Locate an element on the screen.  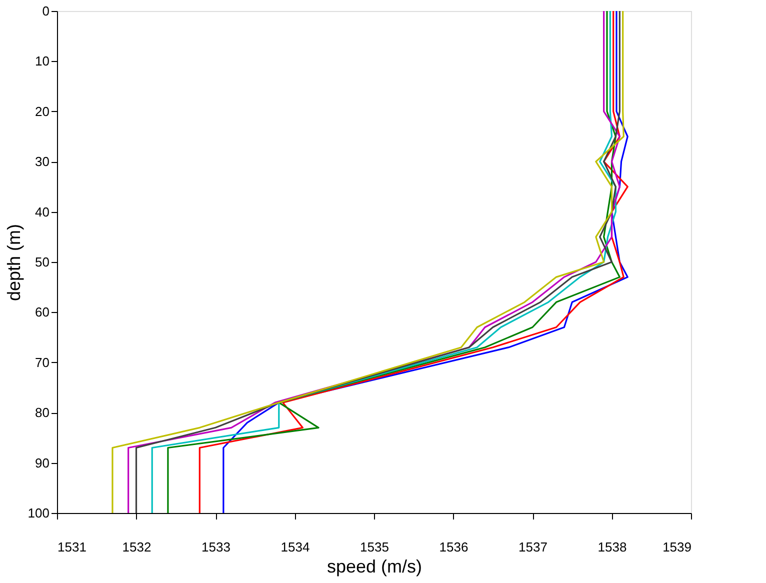
x-tick-label: 1535 is located at coordinates (374, 547).